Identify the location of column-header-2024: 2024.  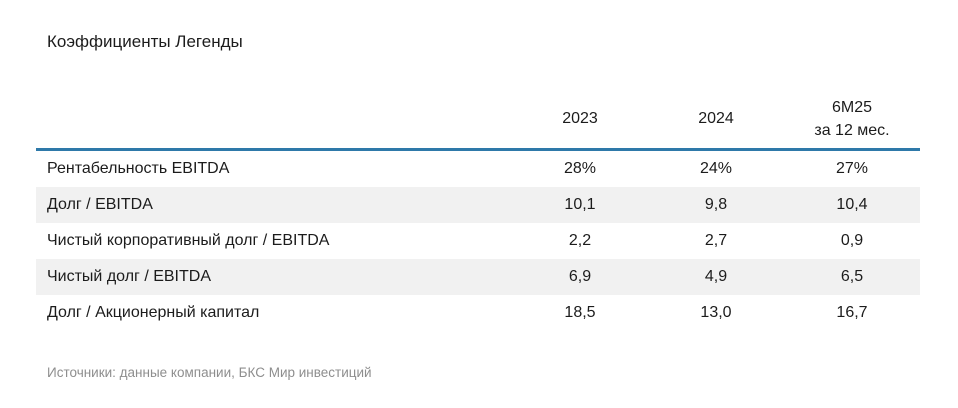
(716, 118).